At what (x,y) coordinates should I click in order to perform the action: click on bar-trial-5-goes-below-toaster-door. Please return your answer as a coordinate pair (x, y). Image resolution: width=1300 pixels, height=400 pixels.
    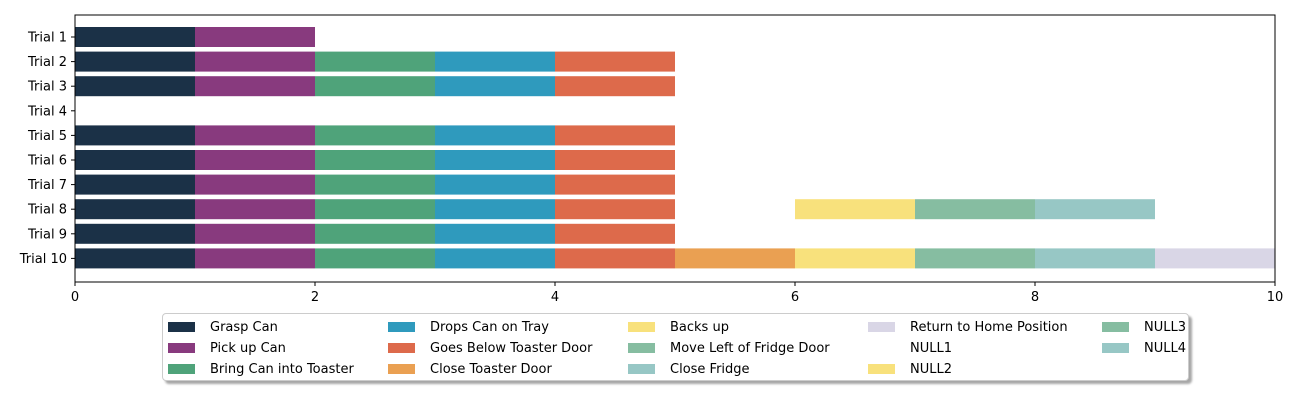
    Looking at the image, I should click on (615, 135).